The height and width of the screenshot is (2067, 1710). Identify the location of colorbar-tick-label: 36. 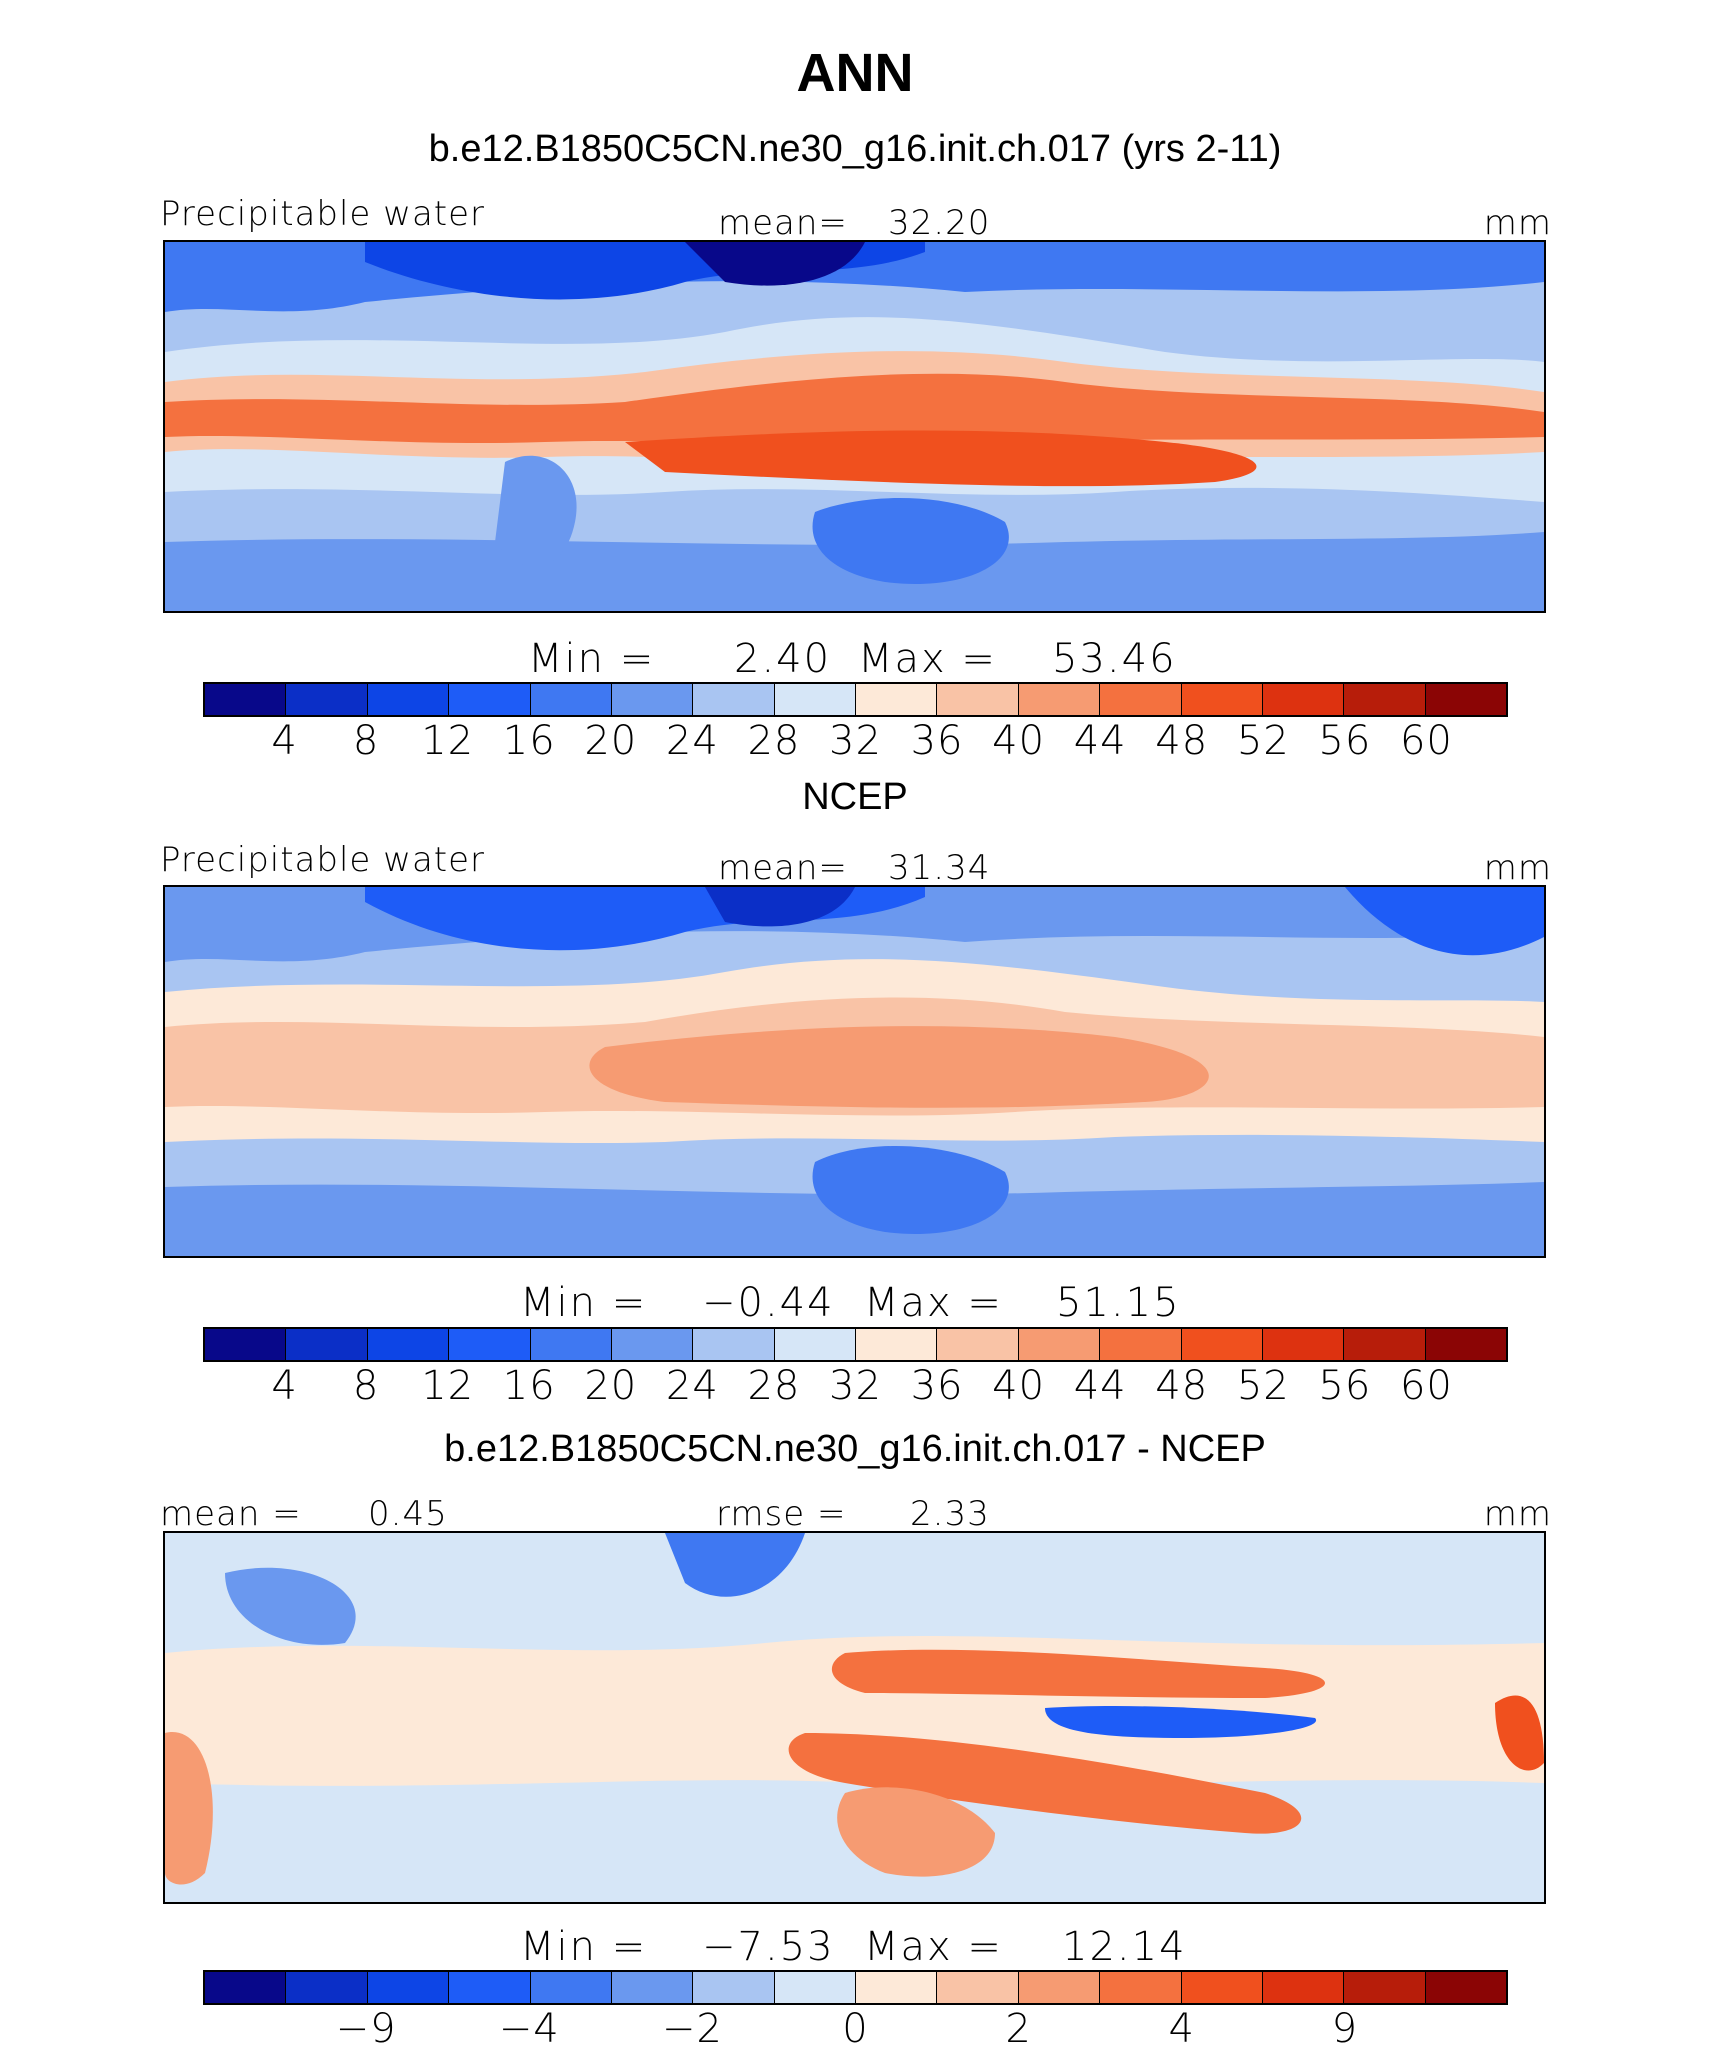
(937, 1386).